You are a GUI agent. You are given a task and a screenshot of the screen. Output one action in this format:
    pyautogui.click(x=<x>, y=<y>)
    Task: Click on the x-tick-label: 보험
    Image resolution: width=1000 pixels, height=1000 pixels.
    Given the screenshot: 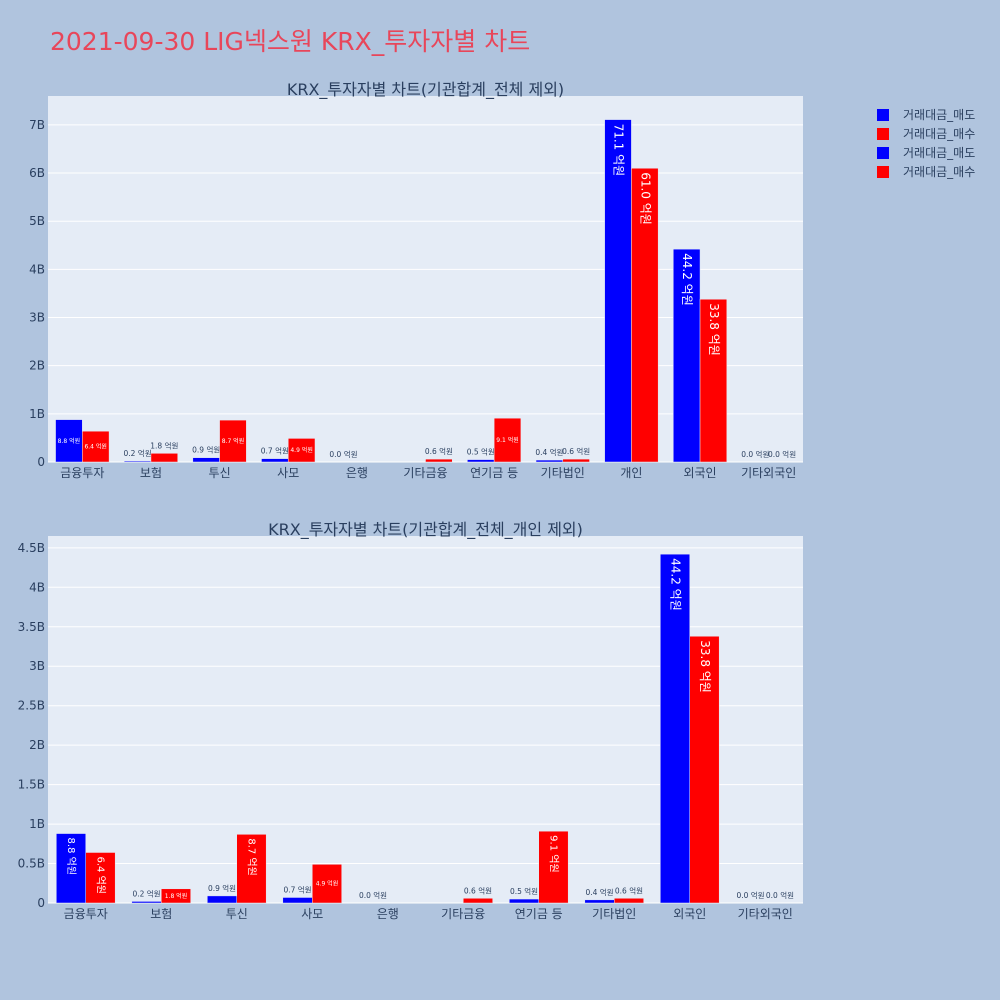 What is the action you would take?
    pyautogui.click(x=151, y=473)
    